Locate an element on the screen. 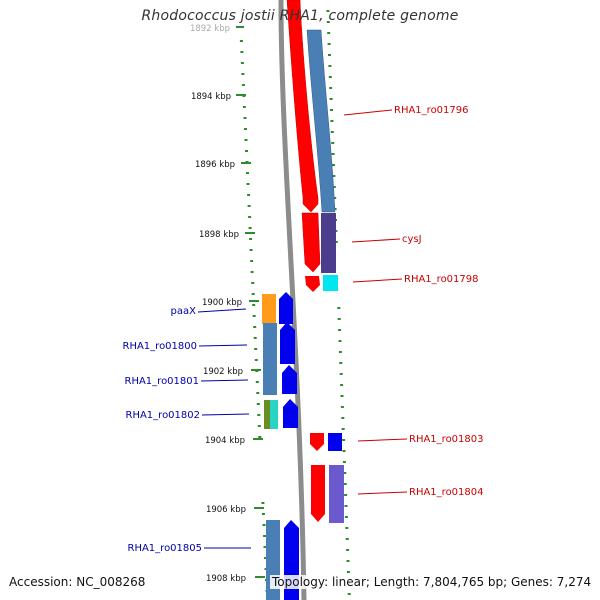 This screenshot has height=600, width=600. gene-bar-orange-paax is located at coordinates (269, 309).